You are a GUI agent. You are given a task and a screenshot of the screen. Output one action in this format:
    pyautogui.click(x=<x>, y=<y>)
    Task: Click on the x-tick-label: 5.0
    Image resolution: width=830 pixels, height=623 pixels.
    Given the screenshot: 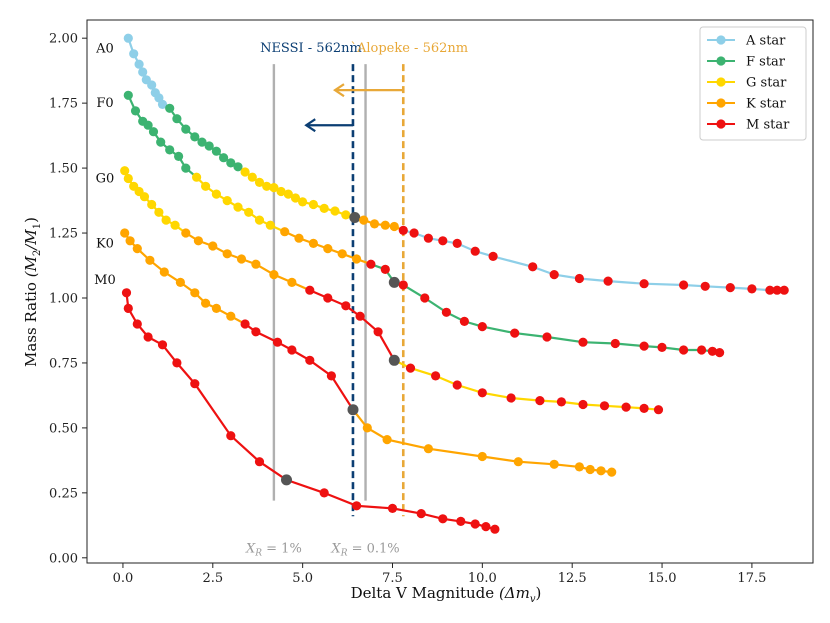 What is the action you would take?
    pyautogui.click(x=302, y=578)
    